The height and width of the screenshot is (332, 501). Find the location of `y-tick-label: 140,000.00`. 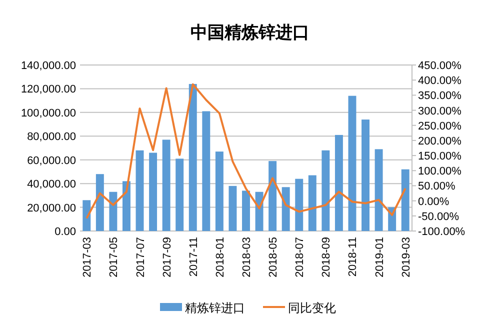

y-tick-label: 140,000.00 is located at coordinates (48, 66).